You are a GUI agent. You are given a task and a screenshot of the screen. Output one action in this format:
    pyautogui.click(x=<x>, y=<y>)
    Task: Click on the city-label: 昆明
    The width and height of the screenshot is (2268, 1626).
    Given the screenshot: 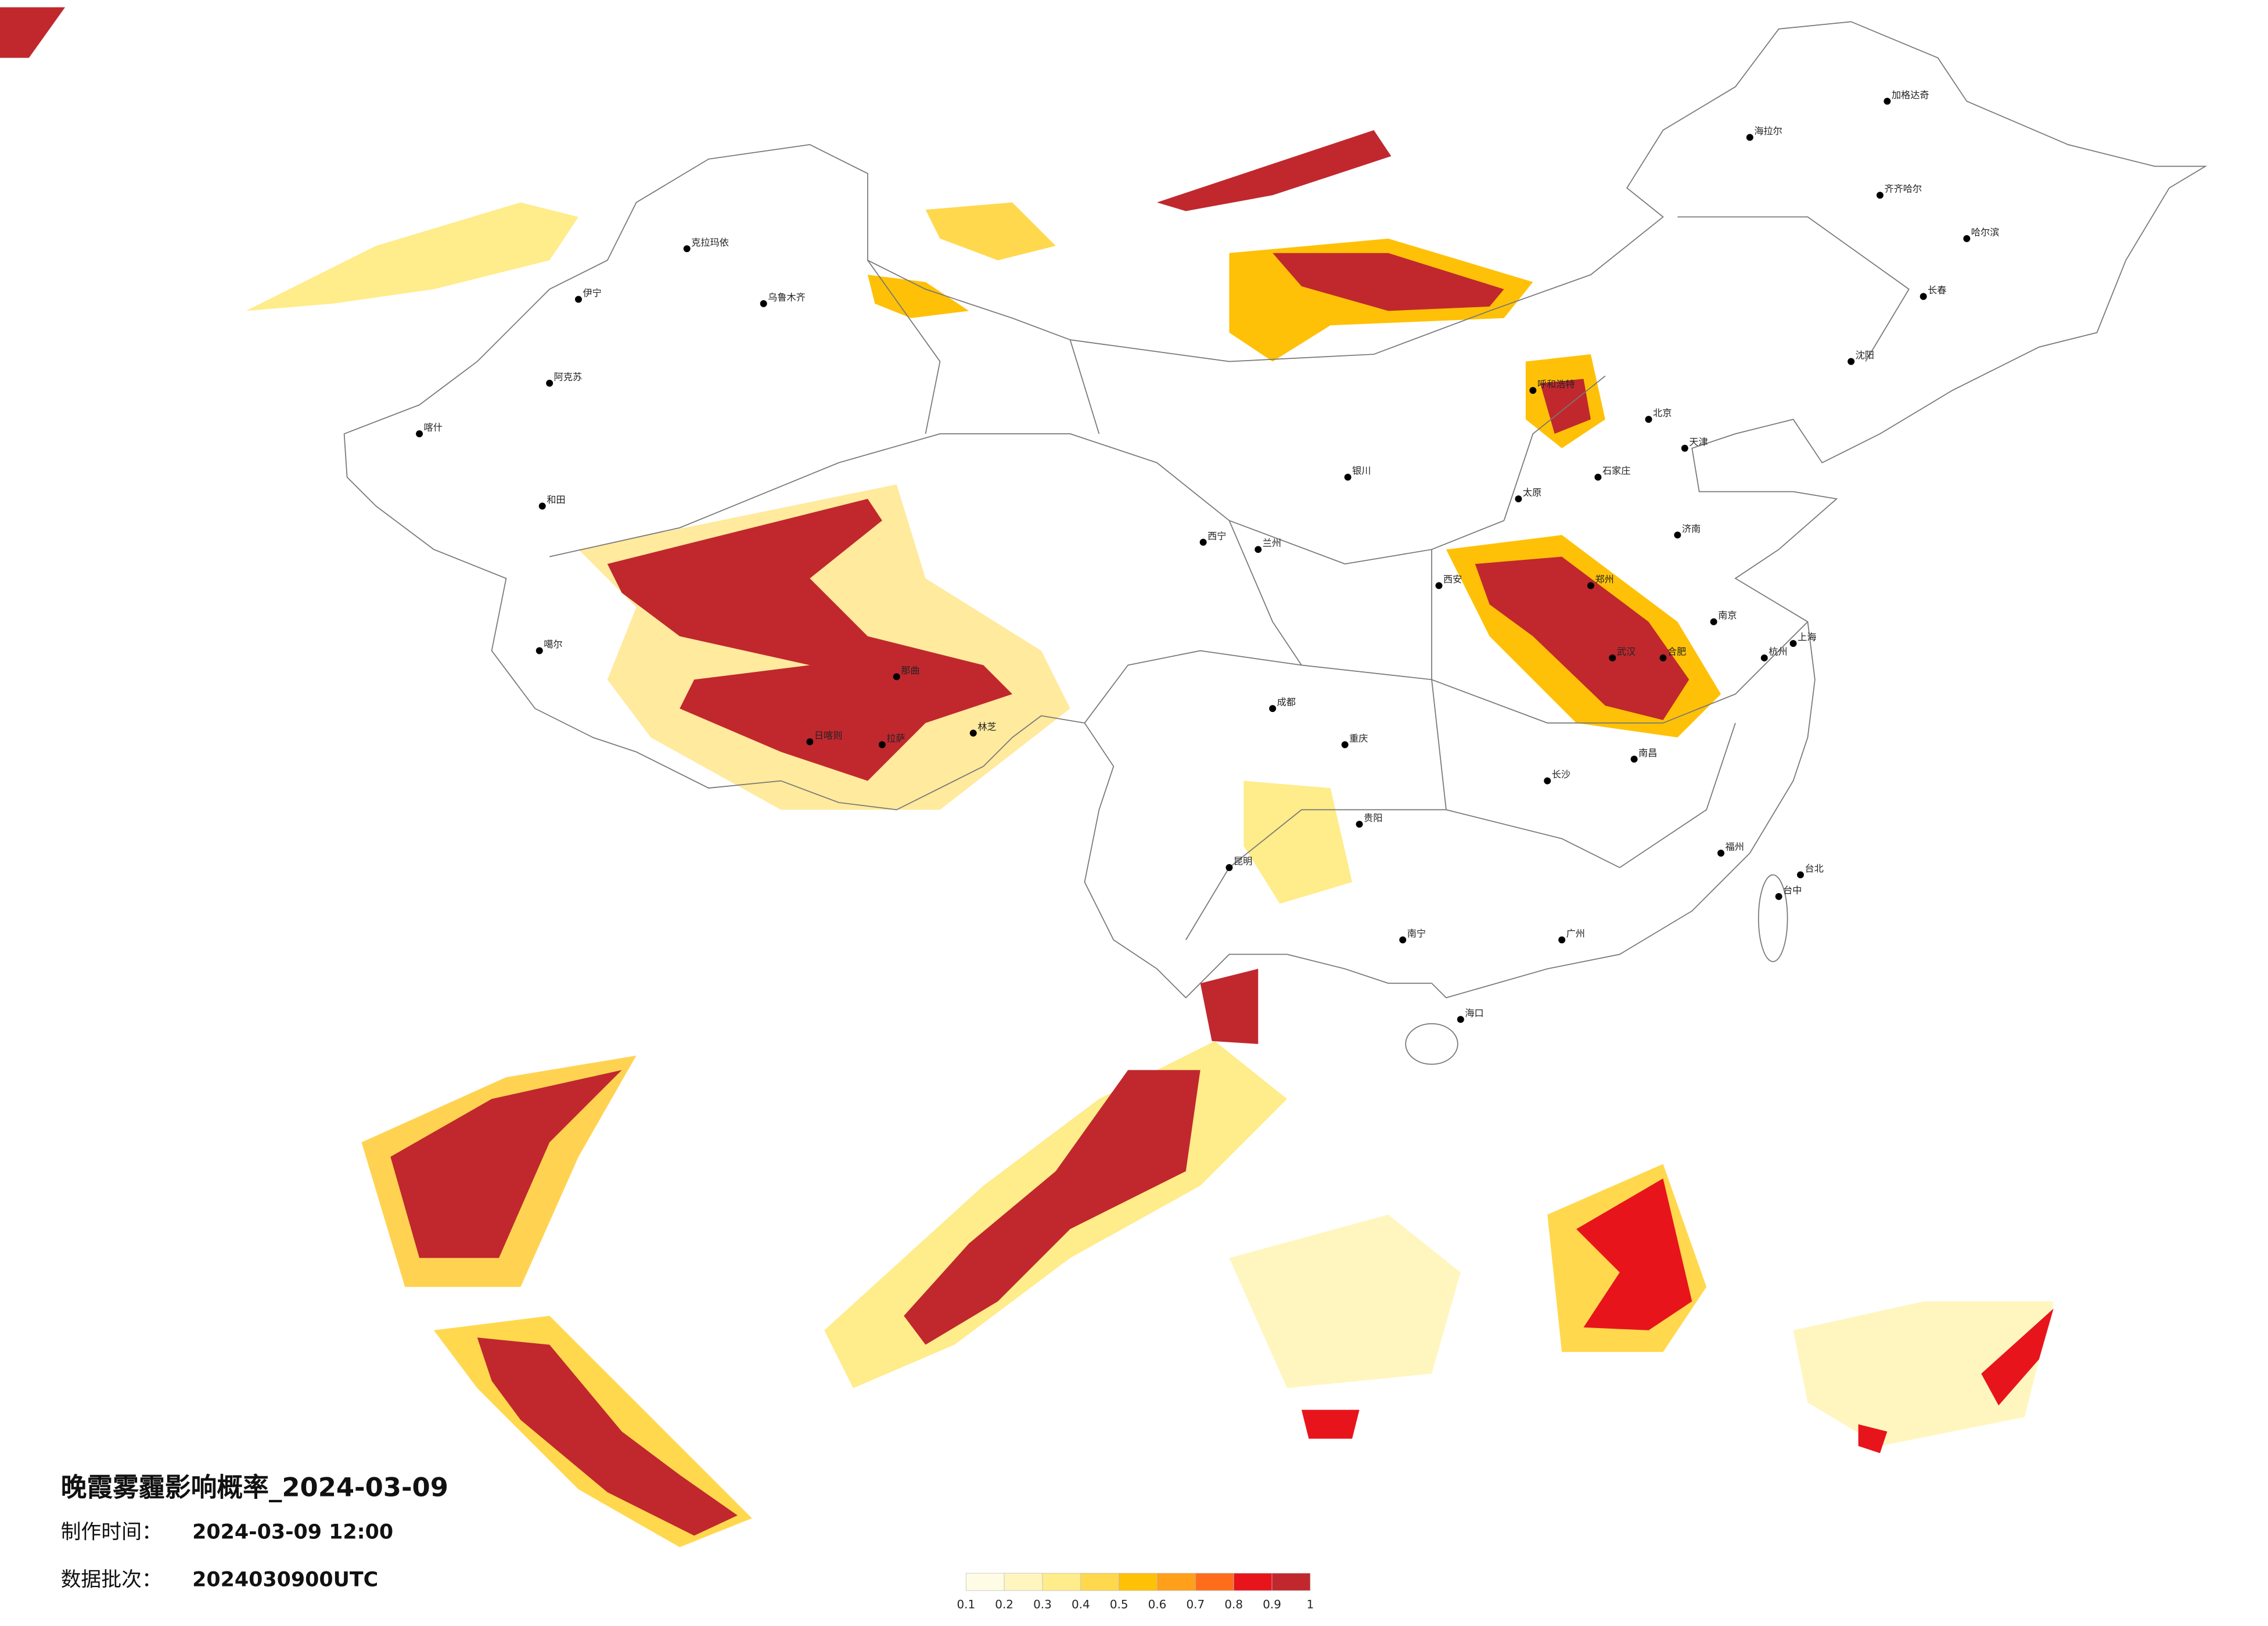 What is the action you would take?
    pyautogui.click(x=1243, y=861)
    